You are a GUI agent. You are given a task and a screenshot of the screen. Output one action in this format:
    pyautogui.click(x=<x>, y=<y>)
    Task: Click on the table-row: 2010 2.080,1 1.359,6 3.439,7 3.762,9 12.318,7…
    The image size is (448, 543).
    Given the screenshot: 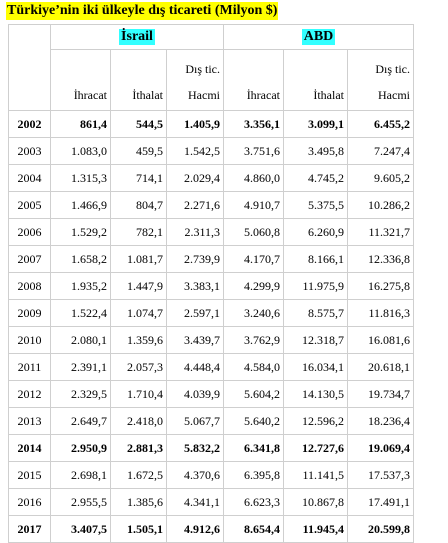 What is the action you would take?
    pyautogui.click(x=211, y=340)
    